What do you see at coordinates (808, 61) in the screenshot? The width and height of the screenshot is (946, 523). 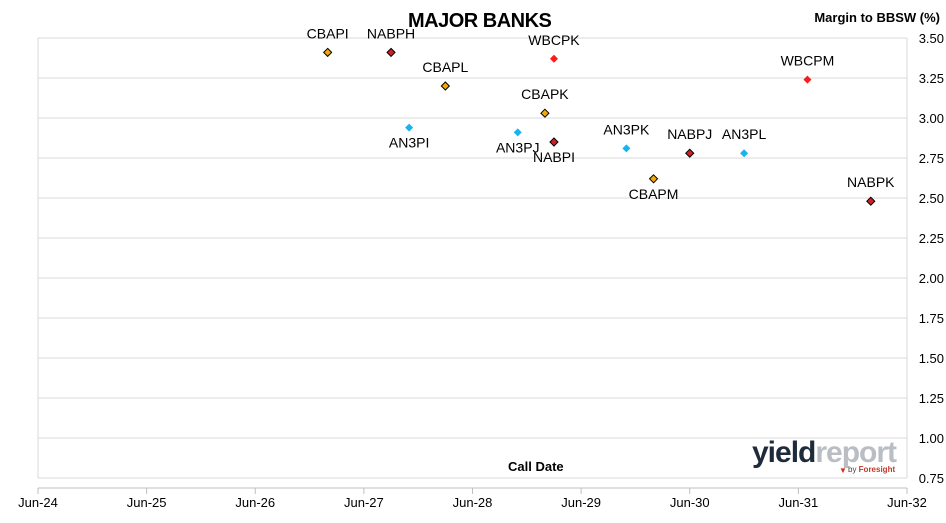 I see `data-label: WBCPM` at bounding box center [808, 61].